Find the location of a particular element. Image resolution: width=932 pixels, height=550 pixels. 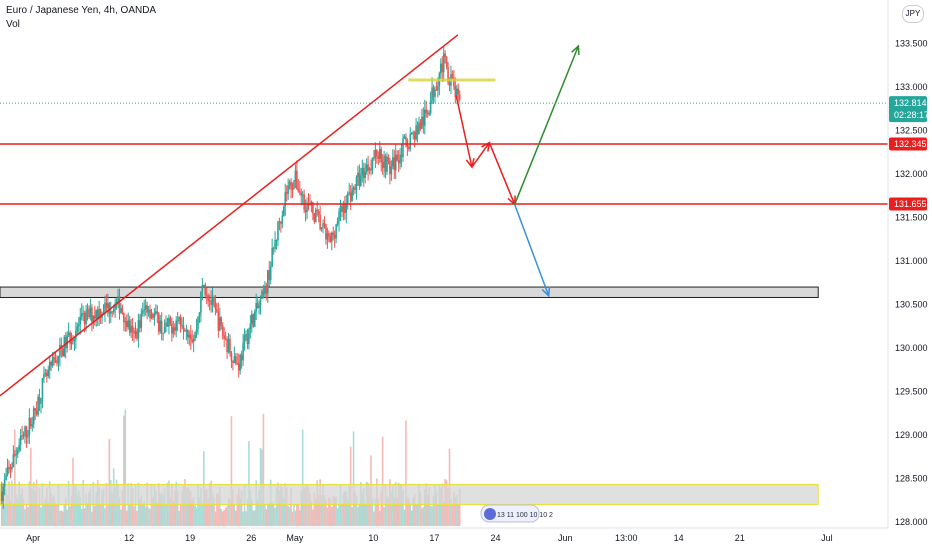

time-tick-label: 14 is located at coordinates (679, 538).